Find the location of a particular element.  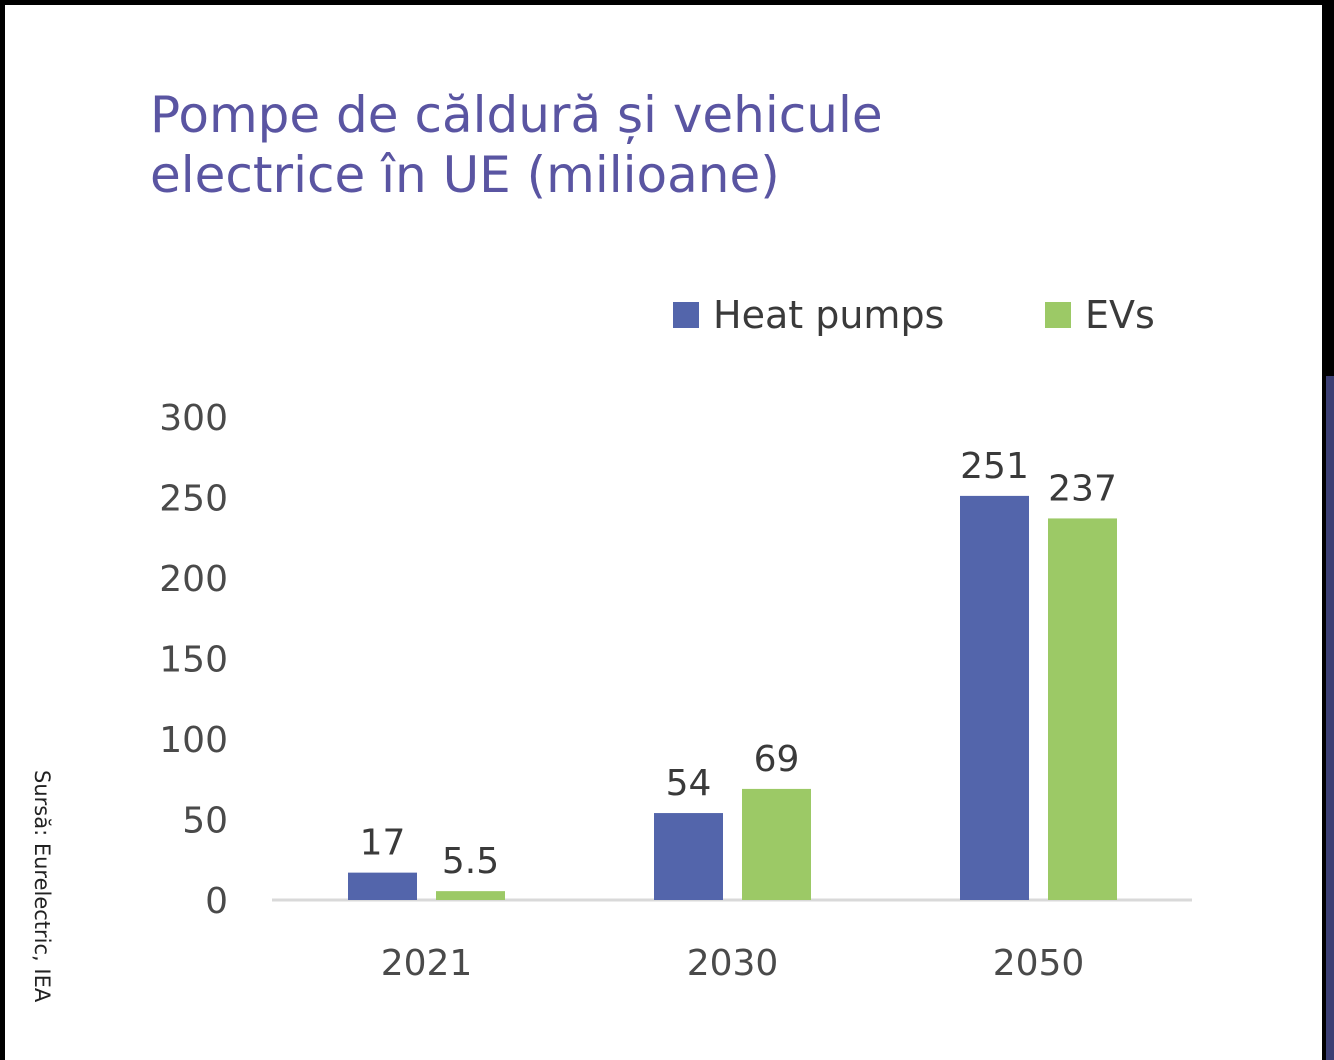

chart-title-line-1: Pompe de căldură și vehicule is located at coordinates (516, 115).